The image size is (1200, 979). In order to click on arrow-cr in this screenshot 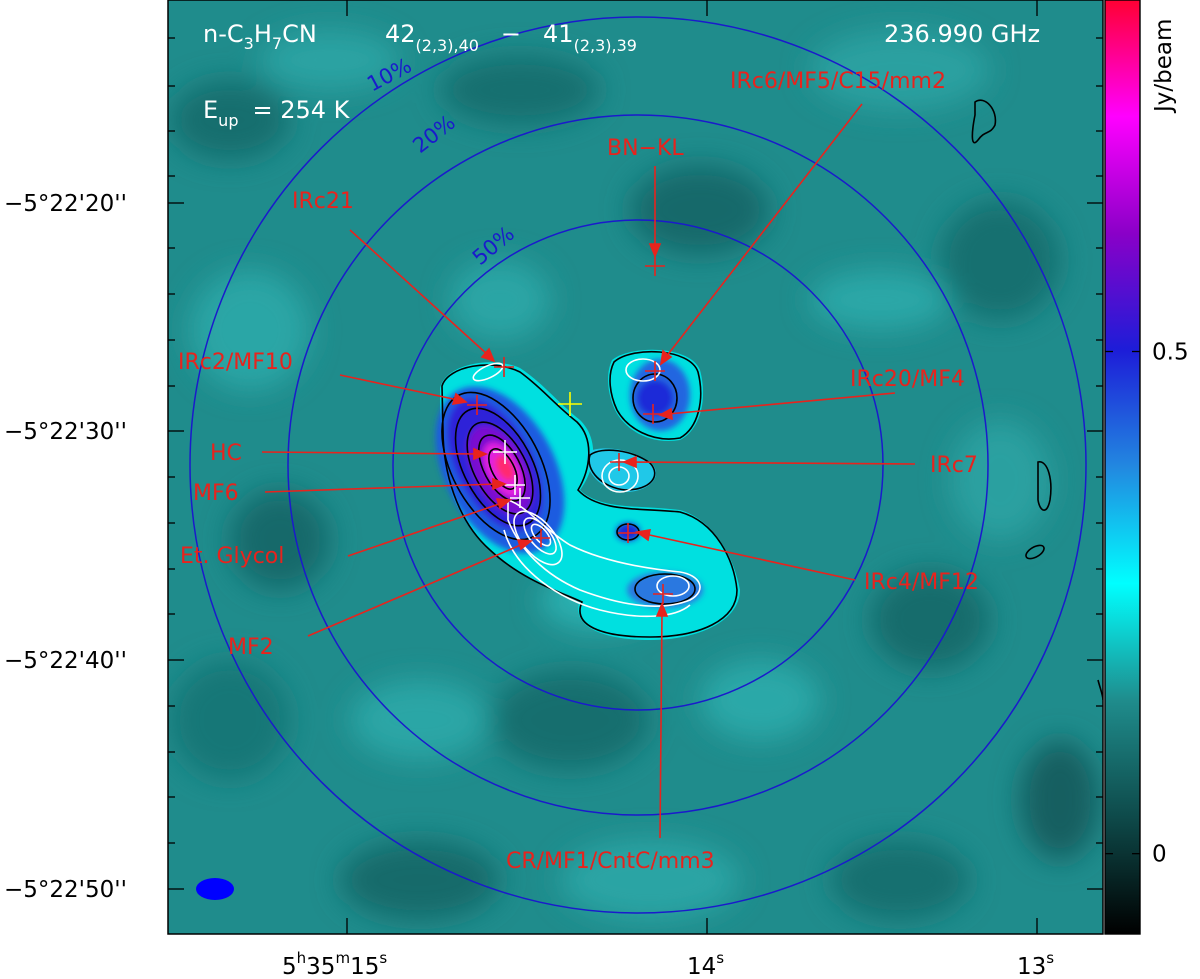, I will do `click(661, 725)`.